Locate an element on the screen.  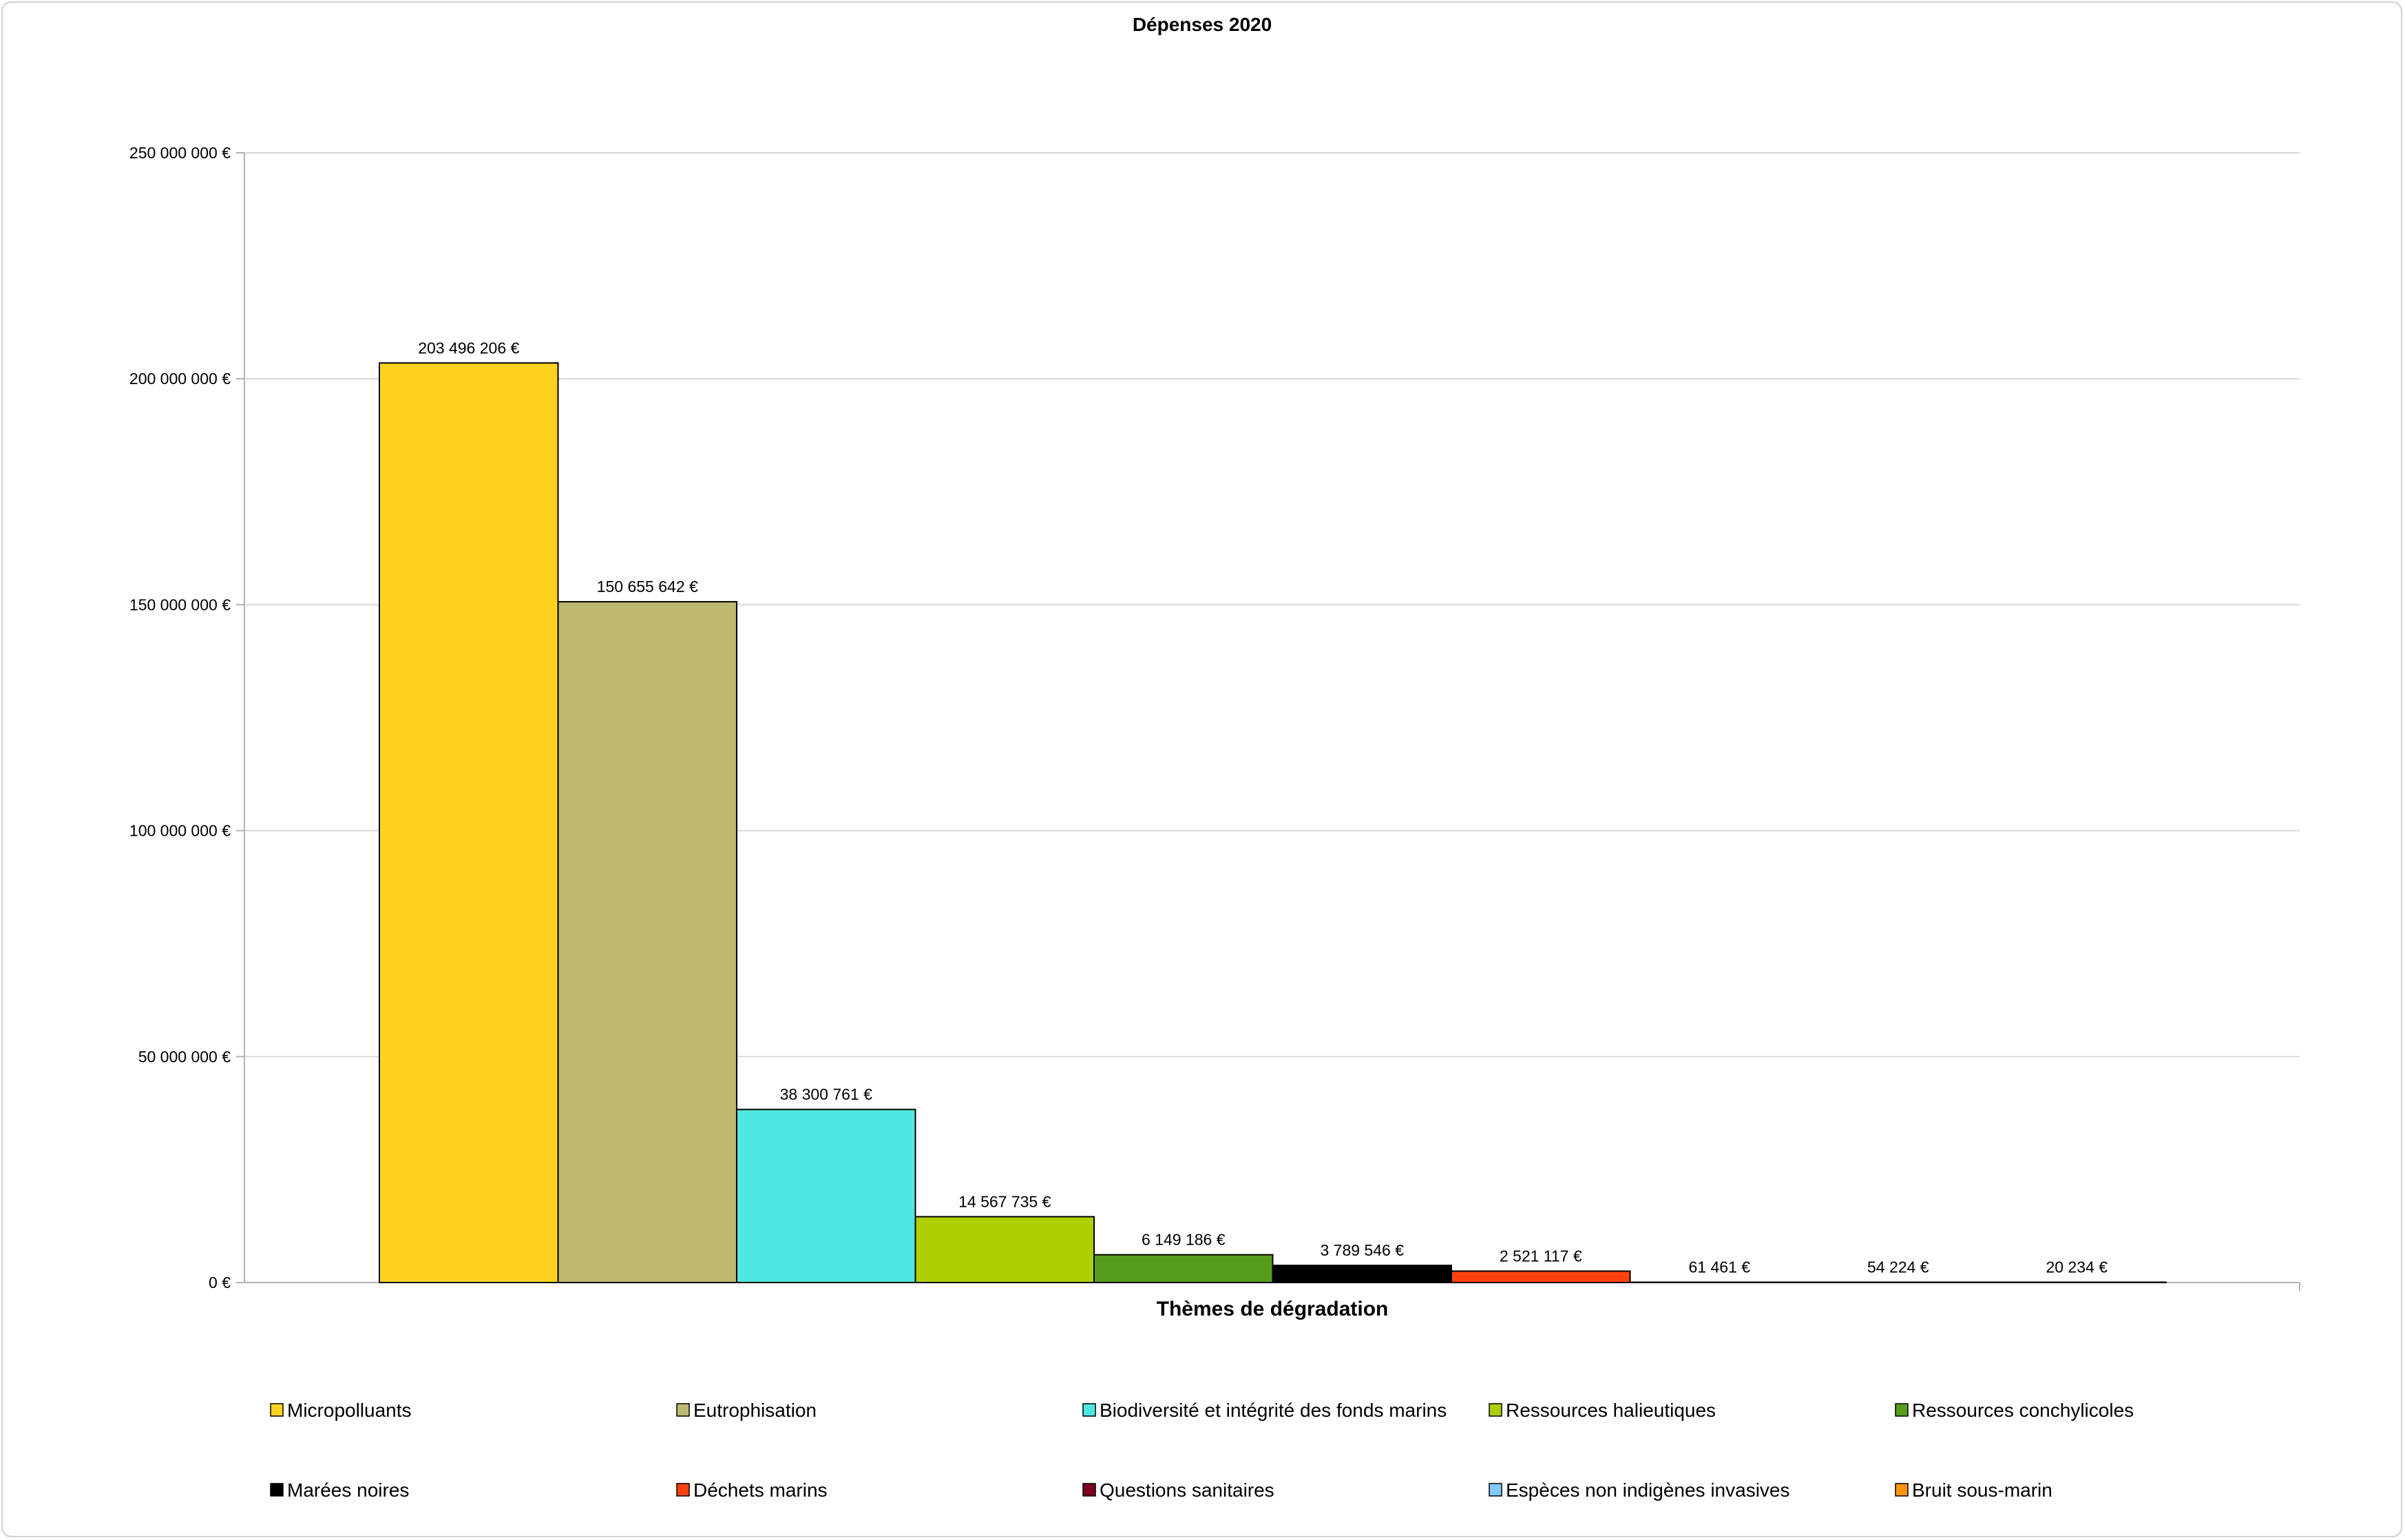
legend-label: Questions sanitaires is located at coordinates (1187, 1490).